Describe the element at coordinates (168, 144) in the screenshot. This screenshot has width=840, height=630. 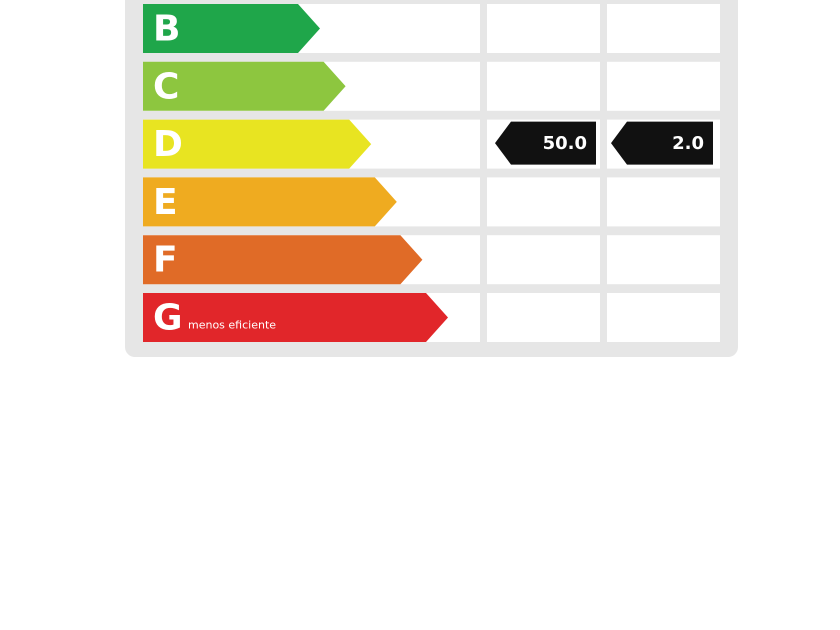
I see `rating-letter: D` at that location.